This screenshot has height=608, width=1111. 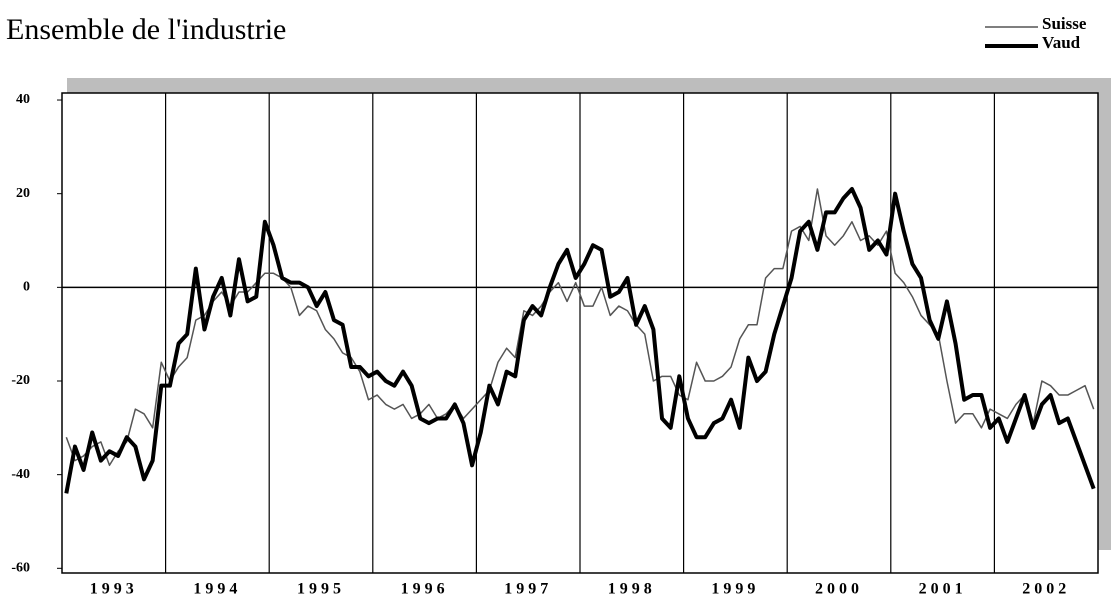 What do you see at coordinates (26, 287) in the screenshot?
I see `y-tick-label: 0` at bounding box center [26, 287].